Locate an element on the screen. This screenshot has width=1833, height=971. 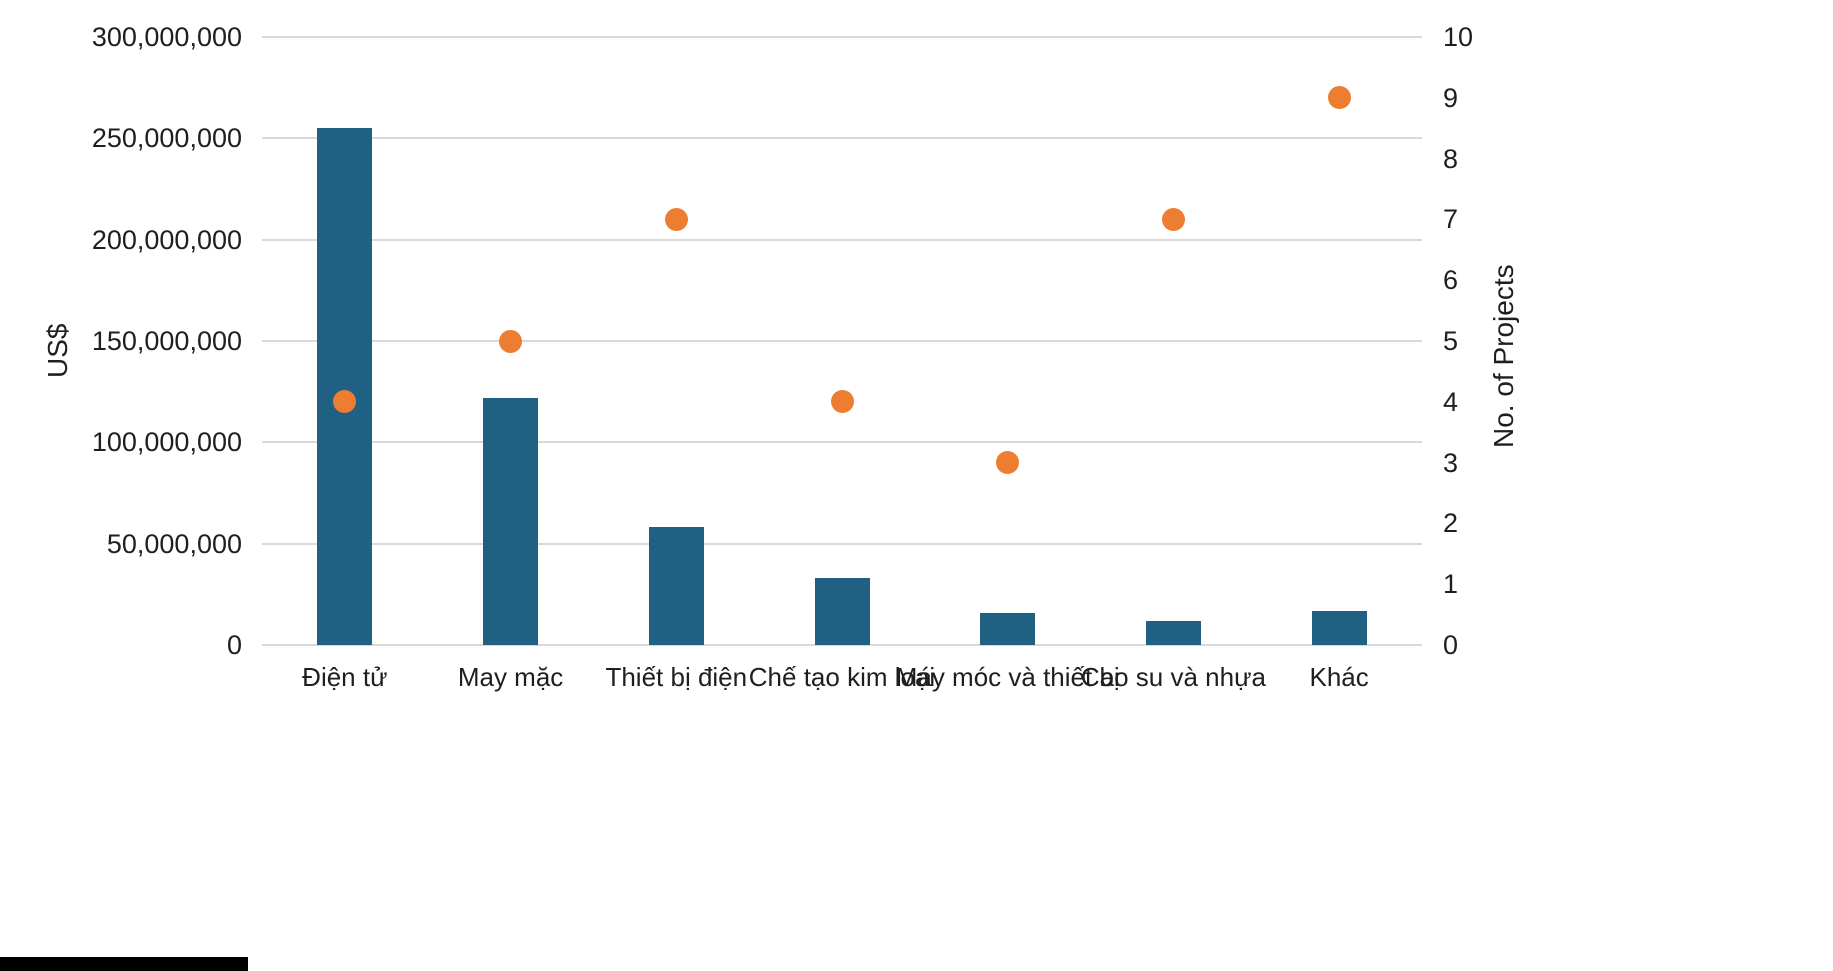
left-axis-tick: 50,000,000 is located at coordinates (174, 543).